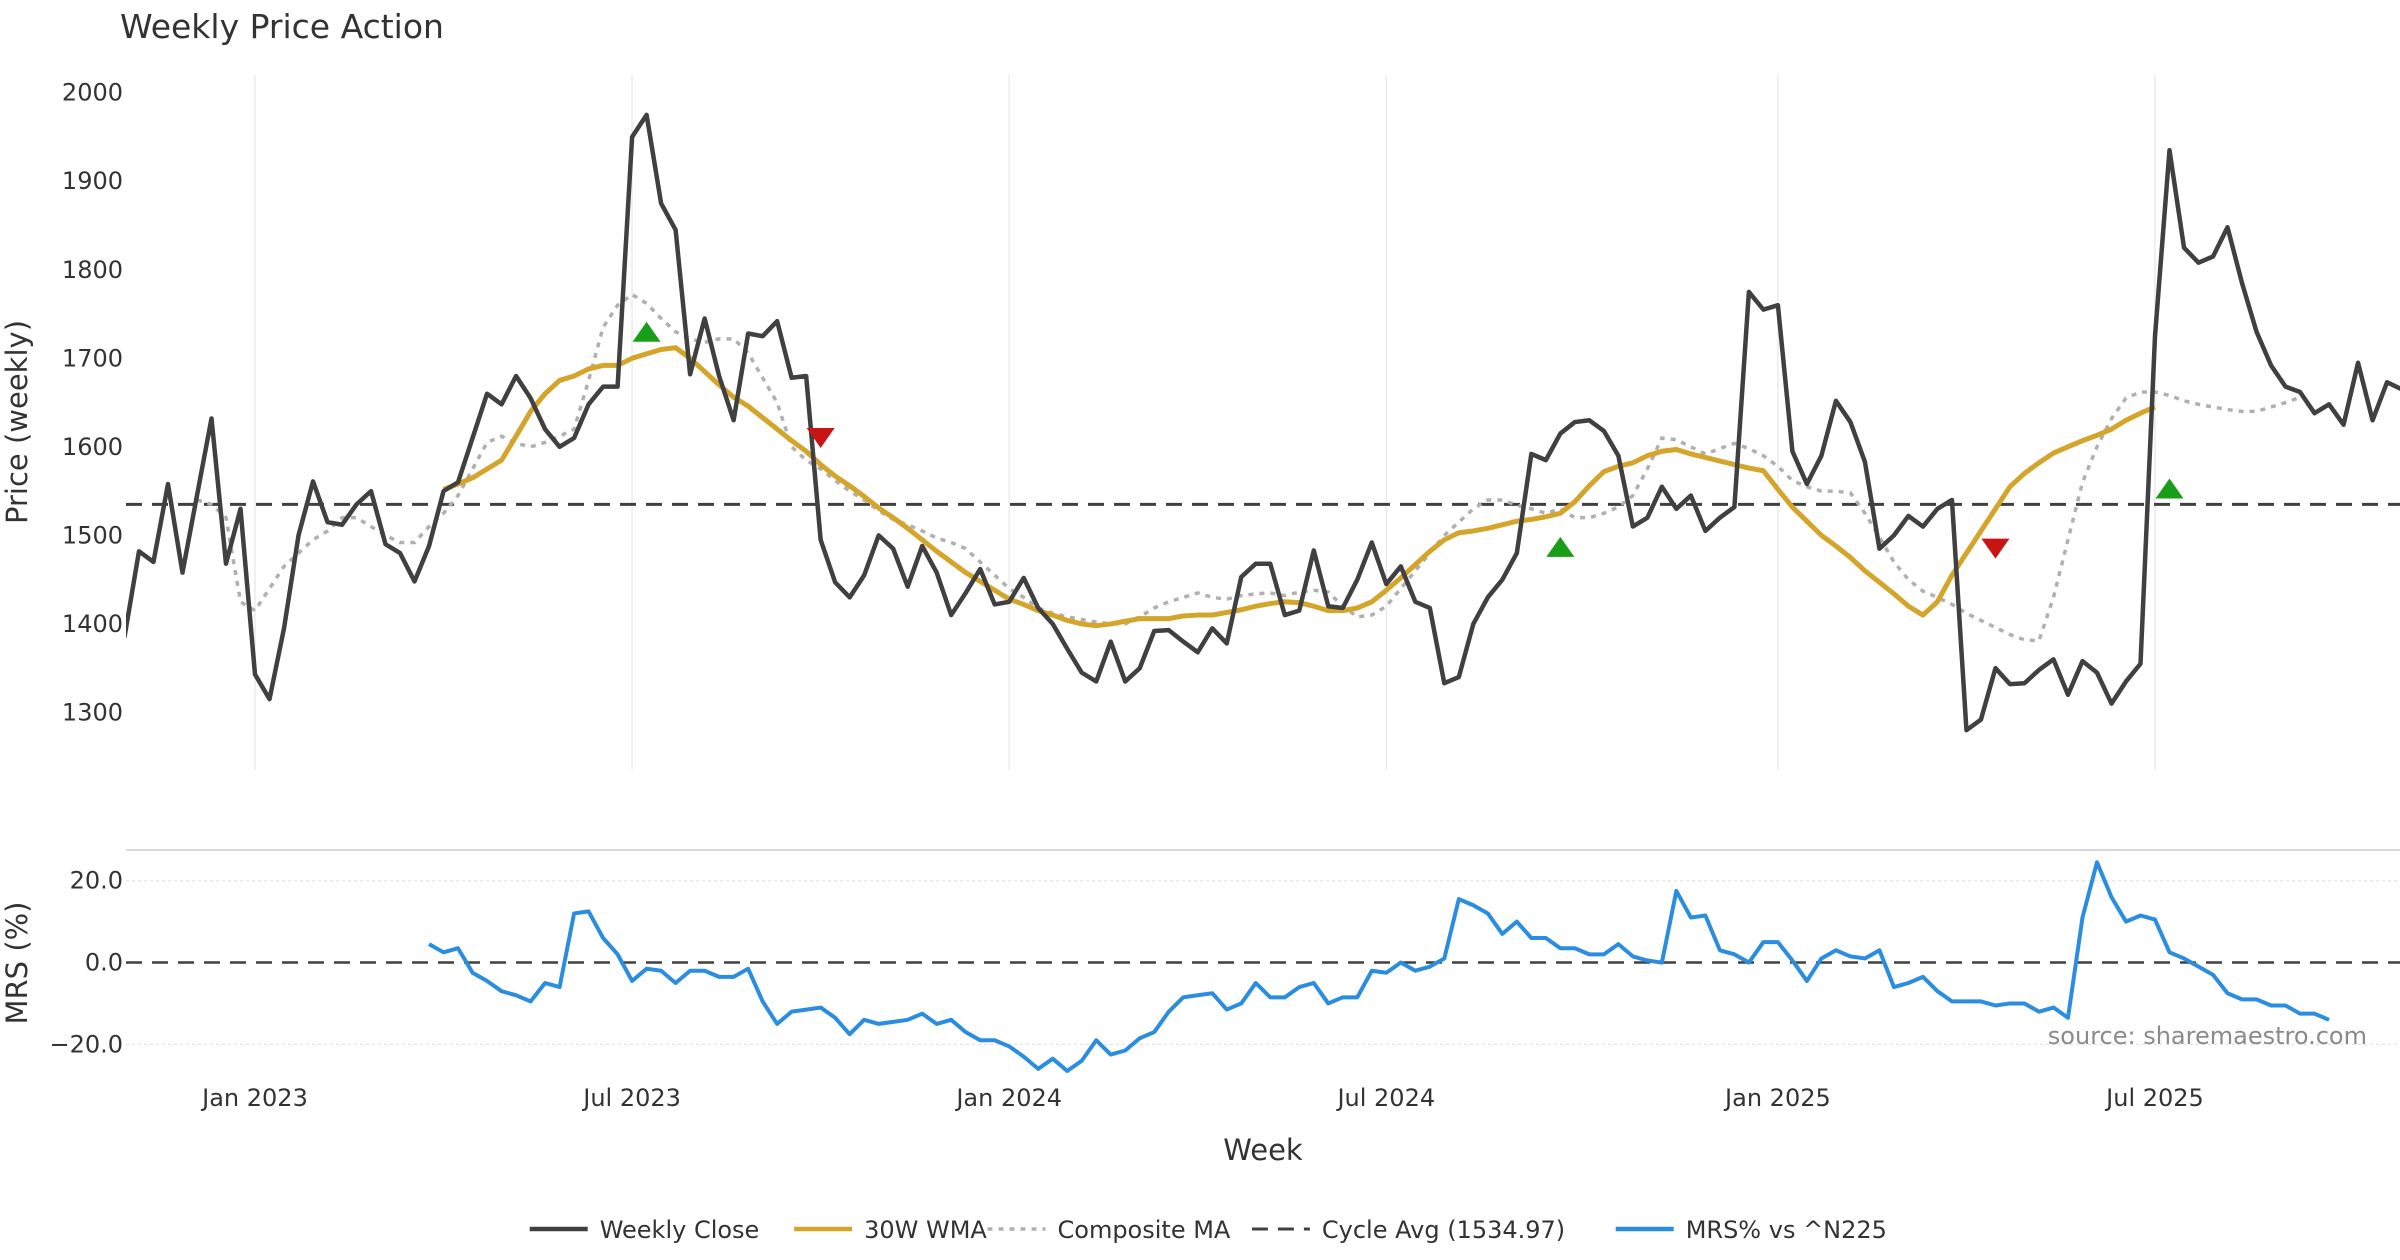 The height and width of the screenshot is (1260, 2400). I want to click on legend-entry-composite-ma: Composite MA, so click(1109, 1230).